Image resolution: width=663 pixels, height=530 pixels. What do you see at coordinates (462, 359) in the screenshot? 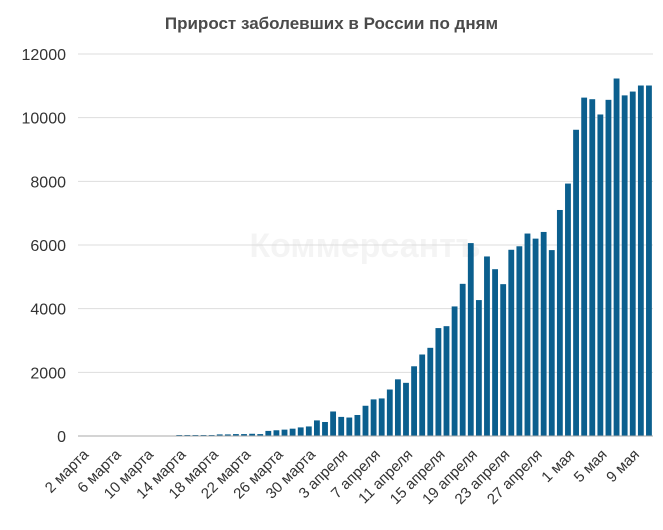
I see `bar: 18 апреля` at bounding box center [462, 359].